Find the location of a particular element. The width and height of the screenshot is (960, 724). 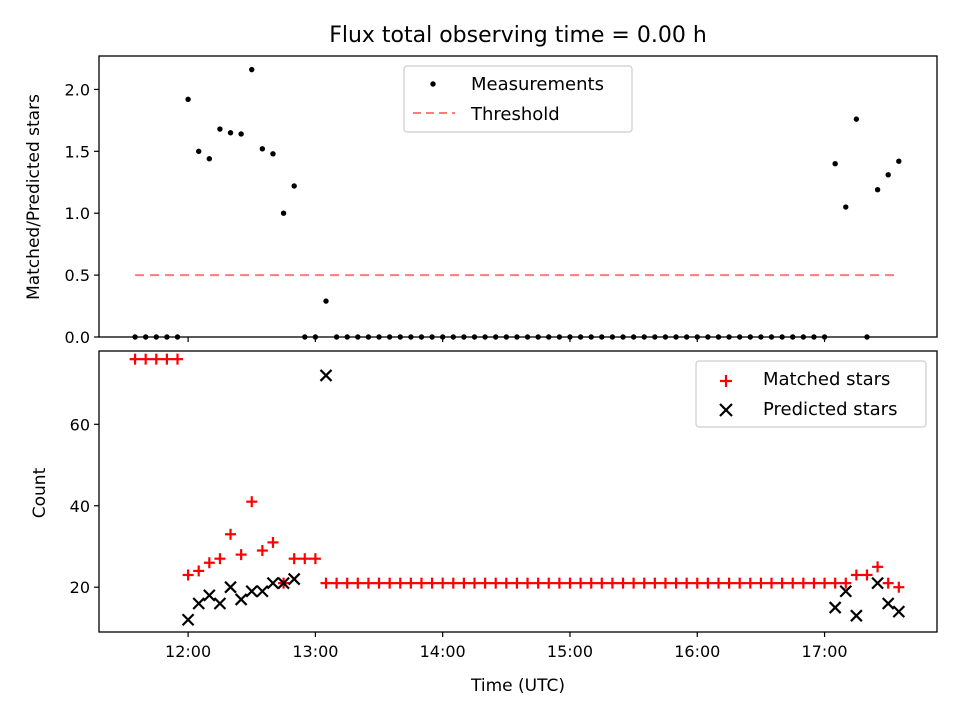

bottom-y-tick-label: 40 is located at coordinates (80, 506).